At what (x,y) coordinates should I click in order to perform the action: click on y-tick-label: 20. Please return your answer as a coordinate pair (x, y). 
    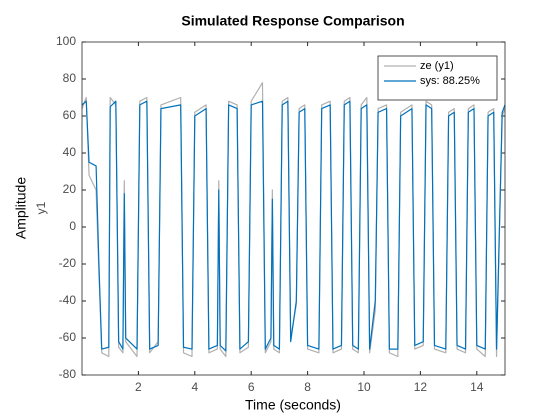
    Looking at the image, I should click on (70, 189).